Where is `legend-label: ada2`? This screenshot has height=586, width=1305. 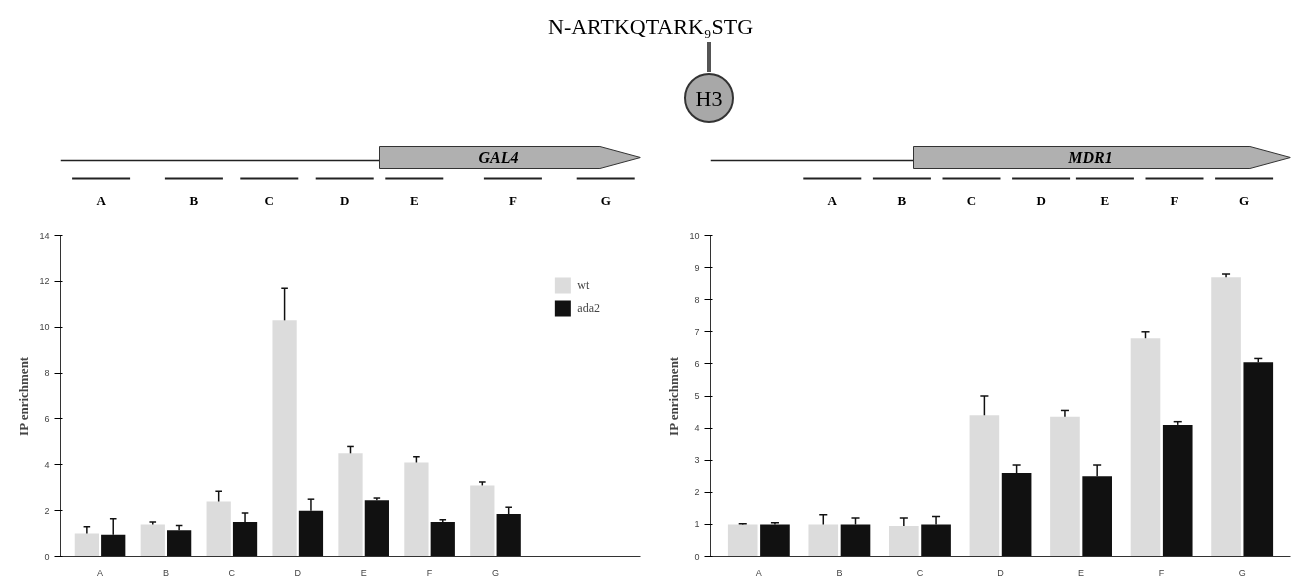 legend-label: ada2 is located at coordinates (588, 308).